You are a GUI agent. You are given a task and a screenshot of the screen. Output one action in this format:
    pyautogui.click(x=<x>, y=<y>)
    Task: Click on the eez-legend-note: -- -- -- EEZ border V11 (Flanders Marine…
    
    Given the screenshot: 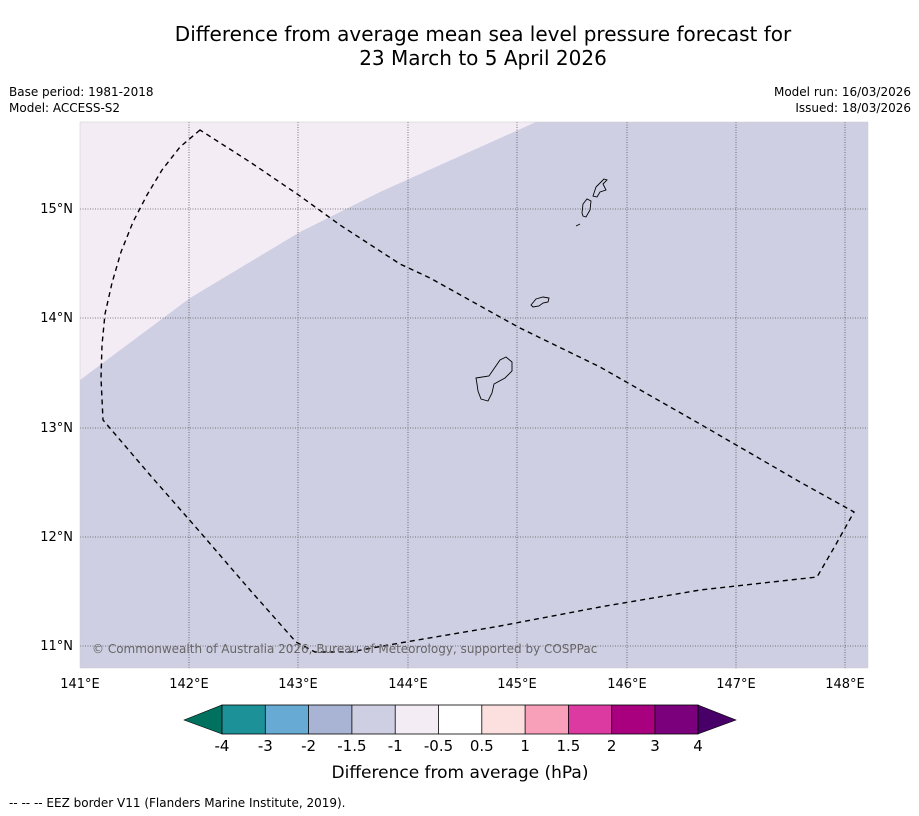 What is the action you would take?
    pyautogui.click(x=177, y=803)
    